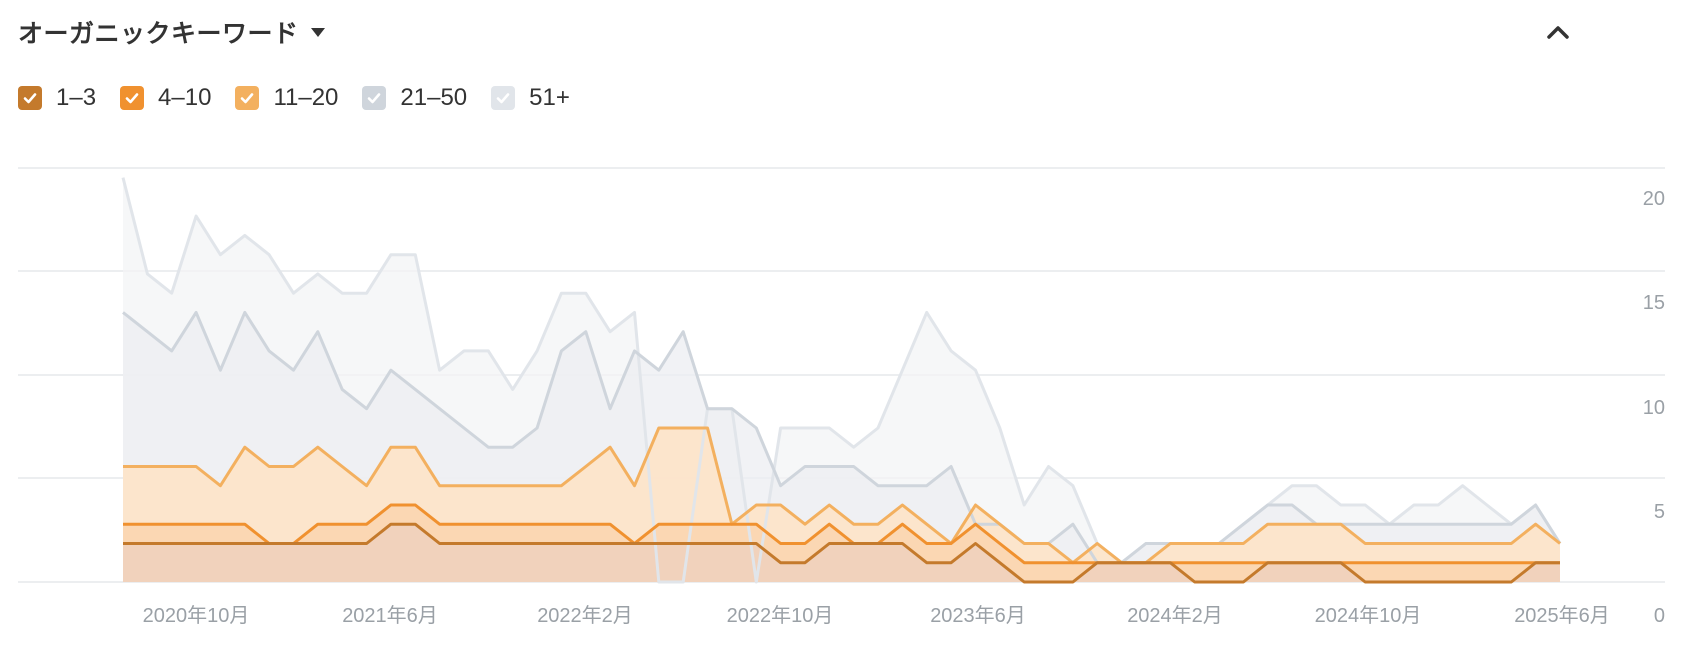 This screenshot has height=650, width=1684. Describe the element at coordinates (1659, 512) in the screenshot. I see `y-tick-label: 5` at that location.